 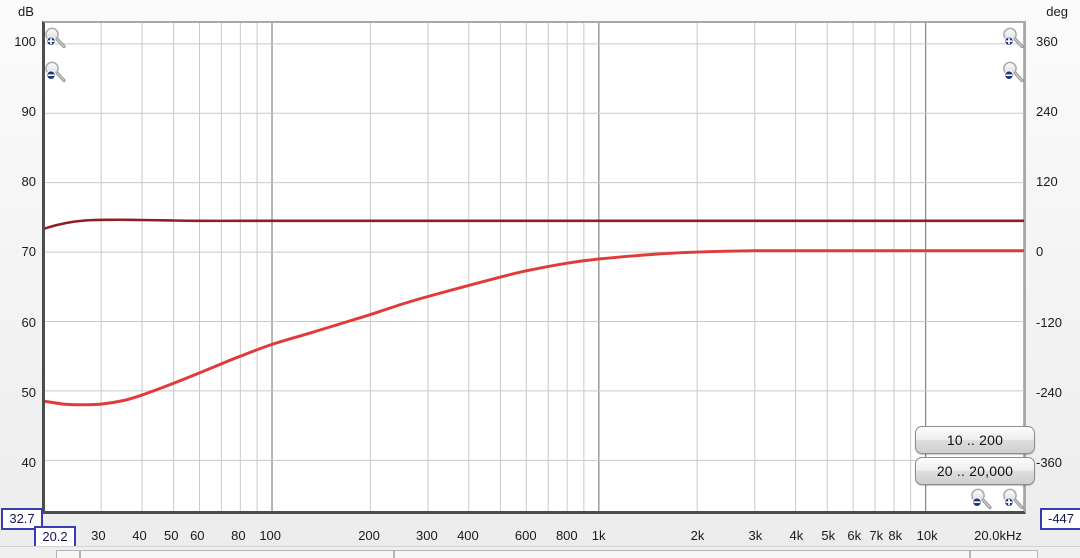 What do you see at coordinates (26, 11) in the screenshot?
I see `left-axis-unit-label: dB` at bounding box center [26, 11].